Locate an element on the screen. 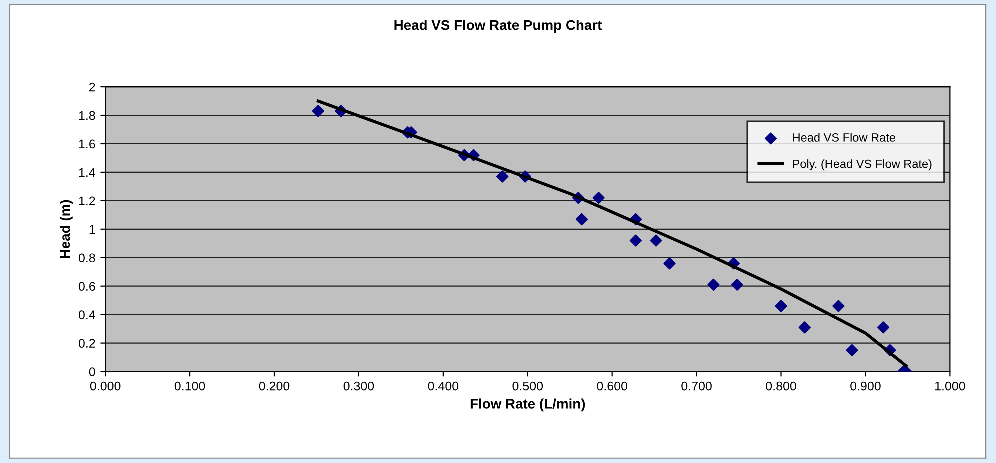 The image size is (996, 463). x-axis-title: Flow Rate (L/min) is located at coordinates (528, 405).